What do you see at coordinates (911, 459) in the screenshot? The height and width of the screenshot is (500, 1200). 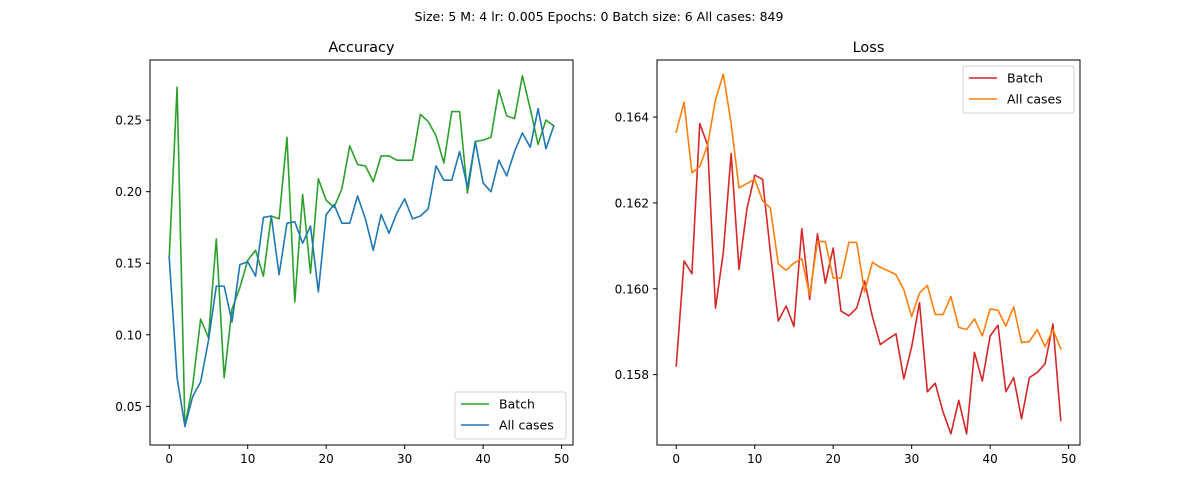 I see `loss-x-tick-label: 30` at bounding box center [911, 459].